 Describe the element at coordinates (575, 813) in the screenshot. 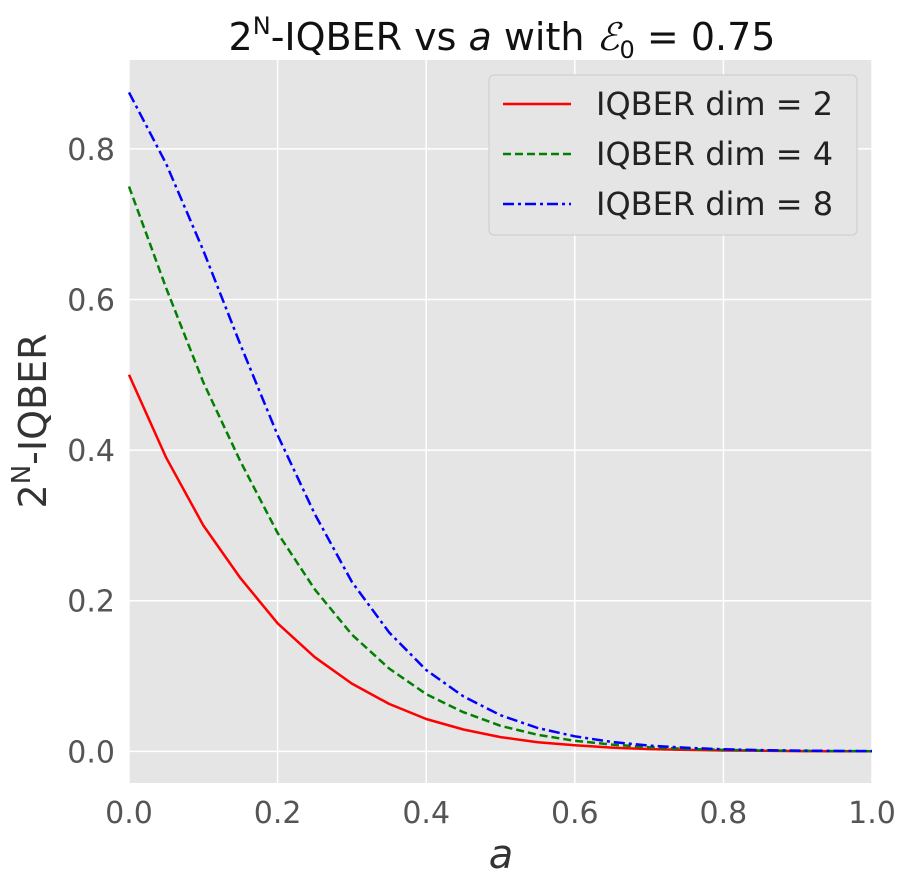

I see `x-tick-label: 0.6` at that location.